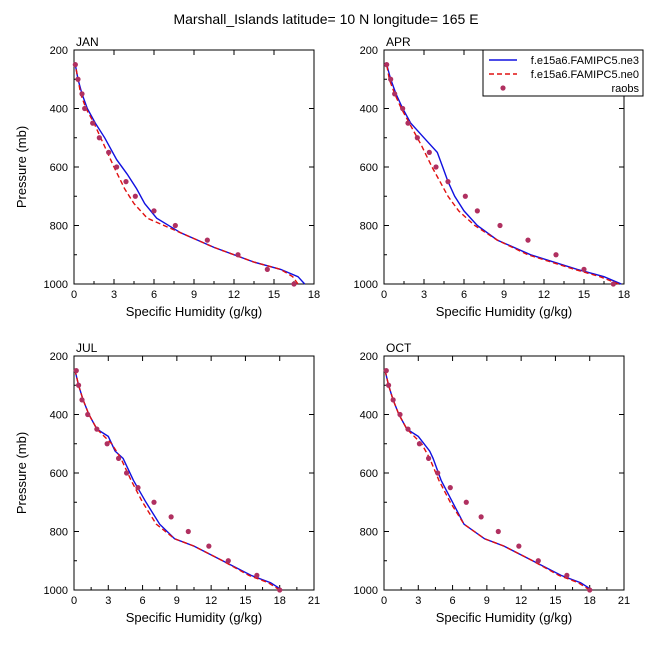  What do you see at coordinates (314, 601) in the screenshot?
I see `x-tick-label: 21` at bounding box center [314, 601].